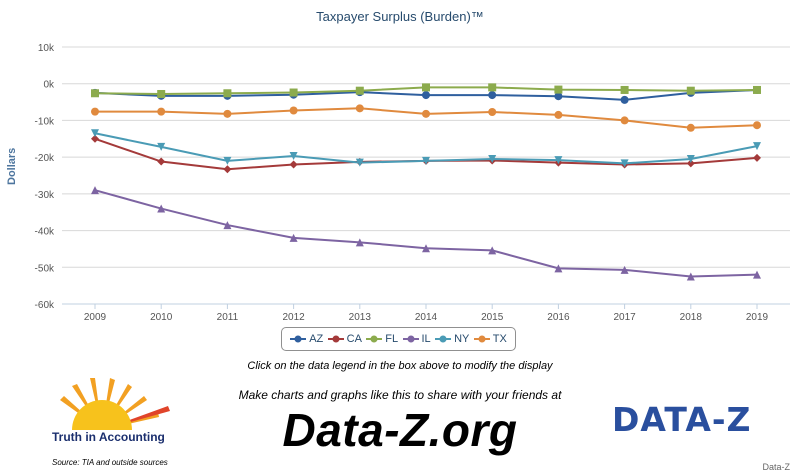  What do you see at coordinates (95, 317) in the screenshot?
I see `x-tick-label: 2009` at bounding box center [95, 317].